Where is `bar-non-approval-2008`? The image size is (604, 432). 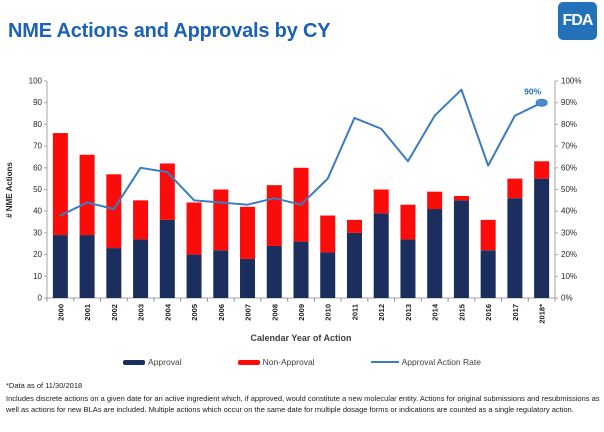 bar-non-approval-2008 is located at coordinates (274, 215).